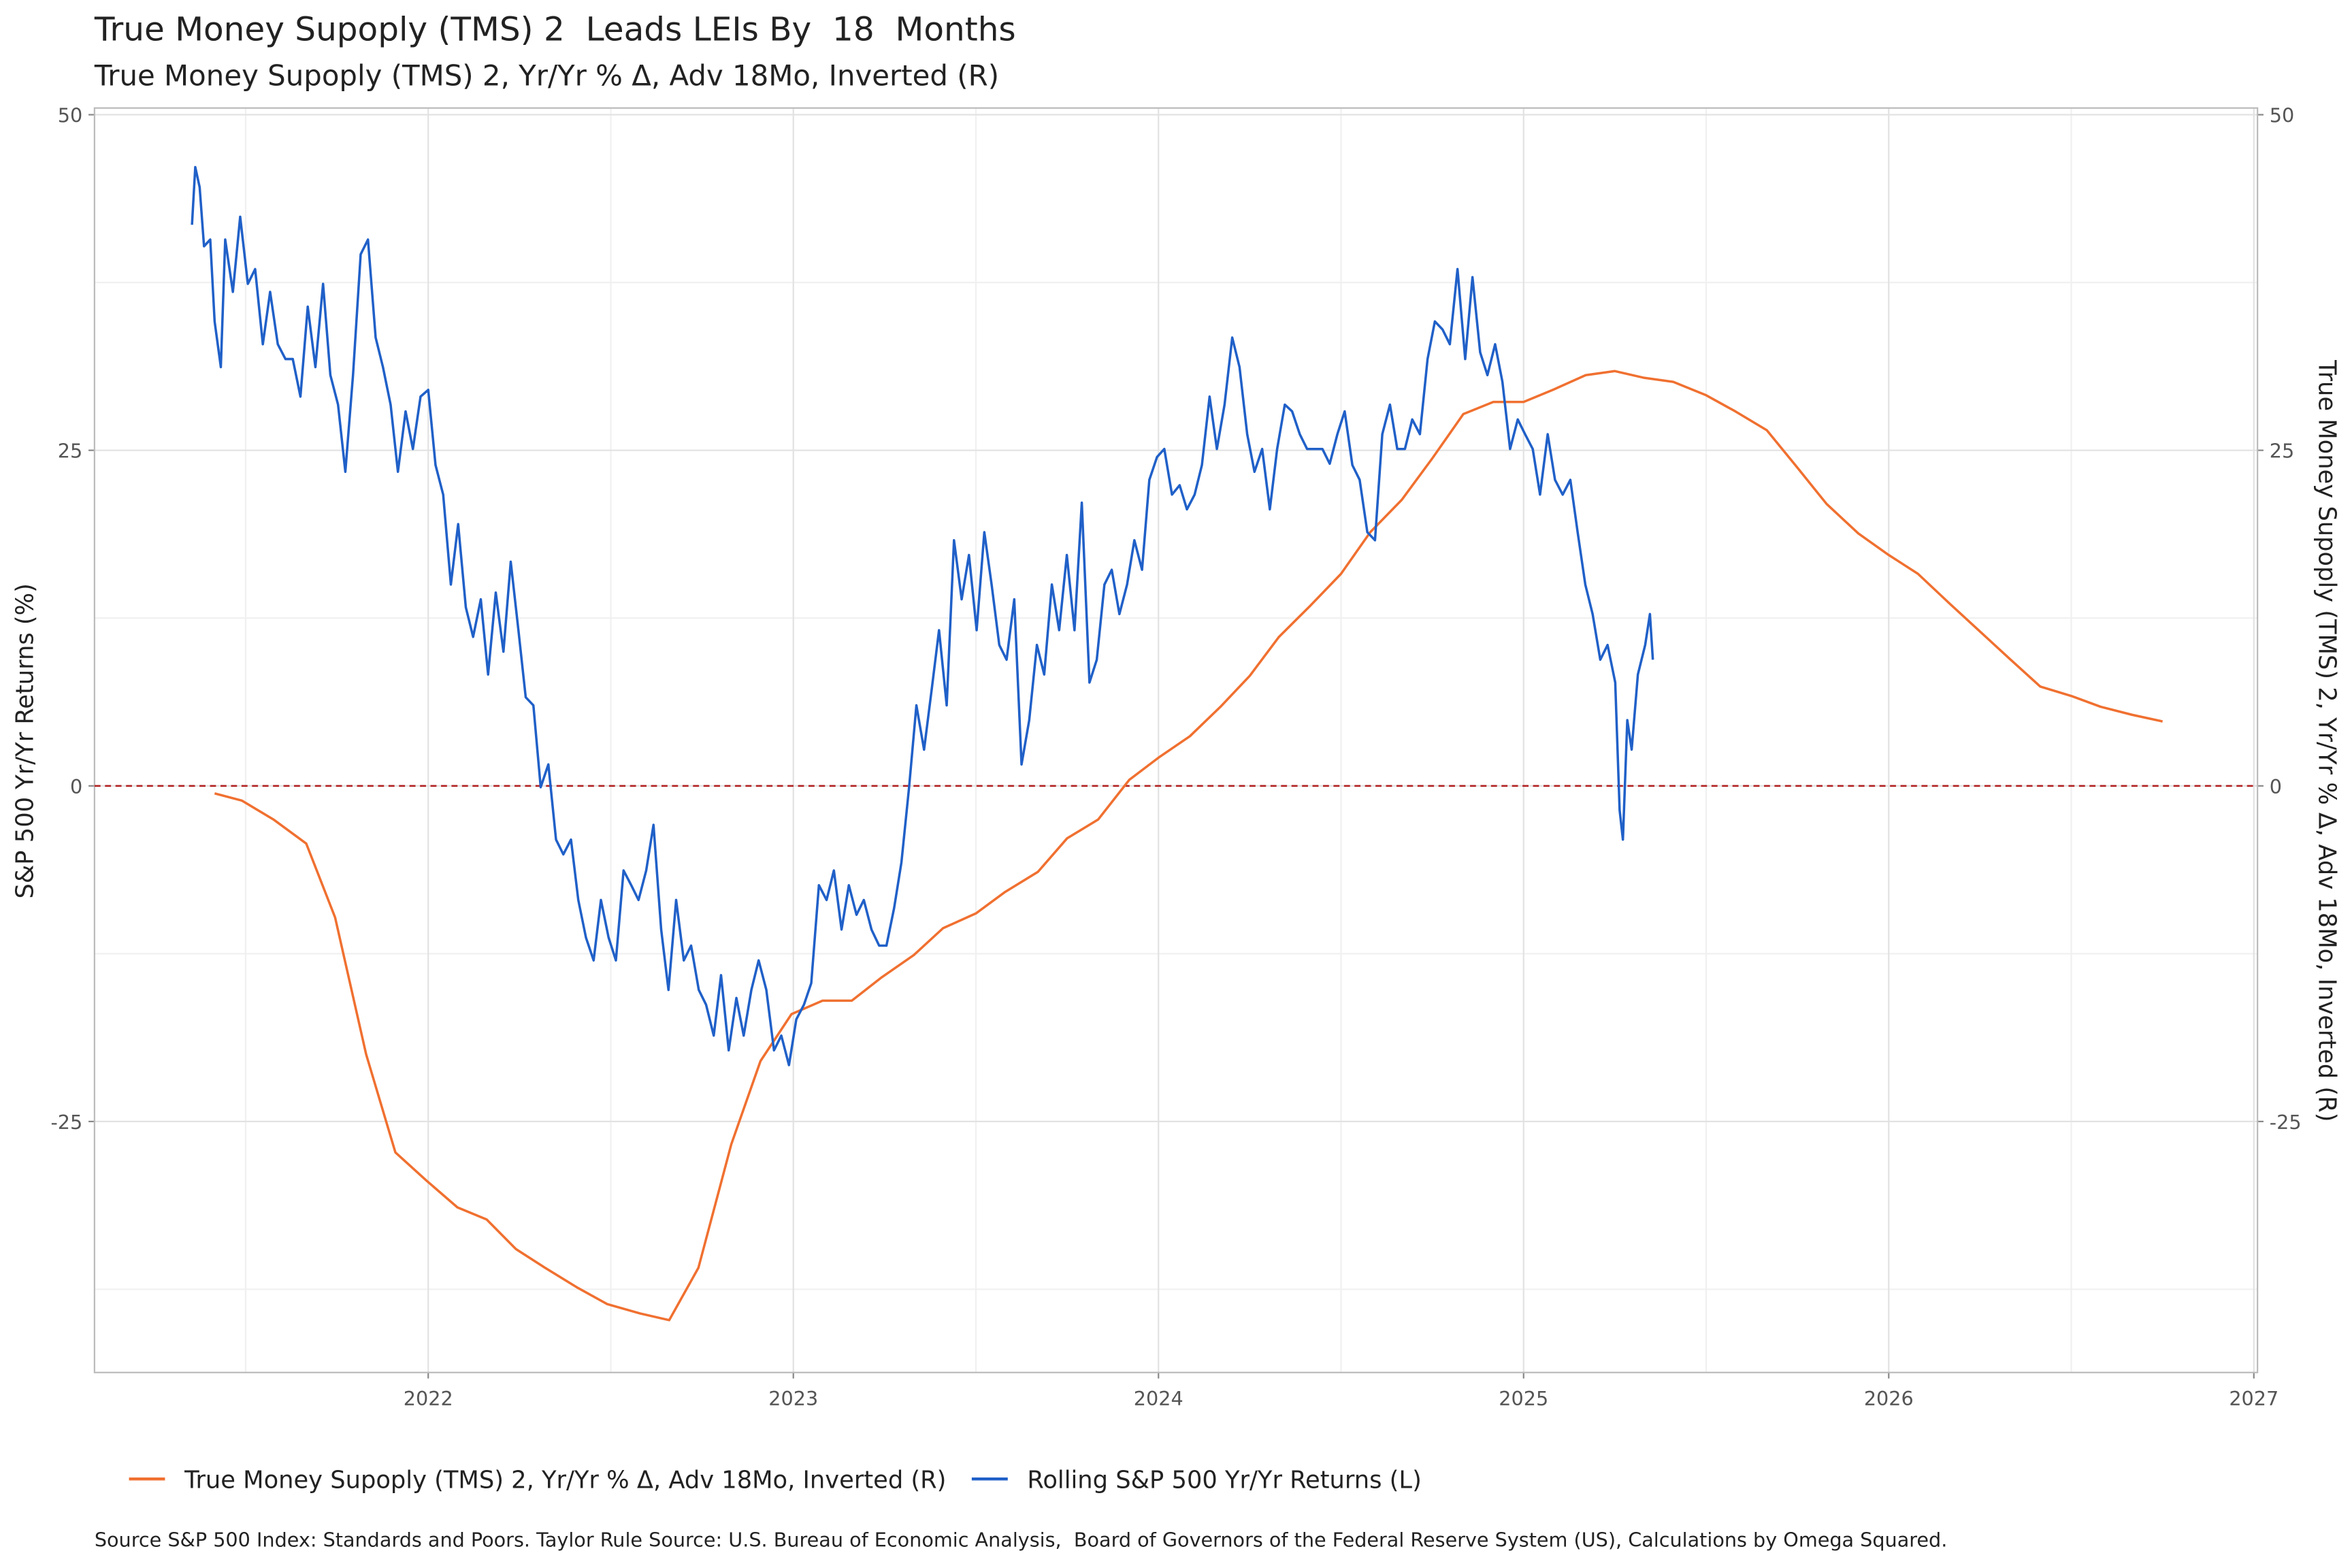  What do you see at coordinates (2286, 1123) in the screenshot?
I see `y2-tick-label: -25` at bounding box center [2286, 1123].